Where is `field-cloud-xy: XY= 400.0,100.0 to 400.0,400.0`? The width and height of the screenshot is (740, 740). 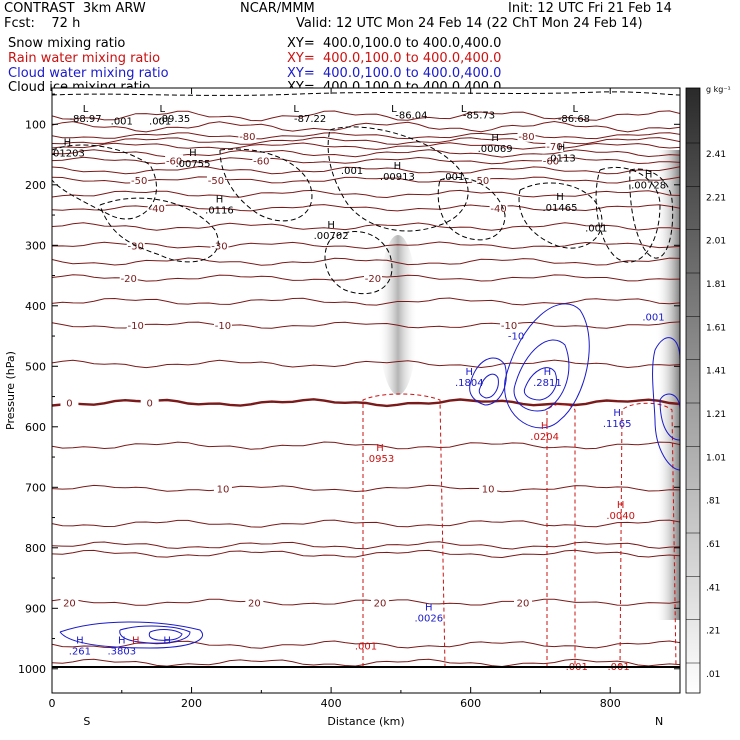
field-cloud-xy: XY= 400.0,100.0 to 400.0,400.0 is located at coordinates (394, 73).